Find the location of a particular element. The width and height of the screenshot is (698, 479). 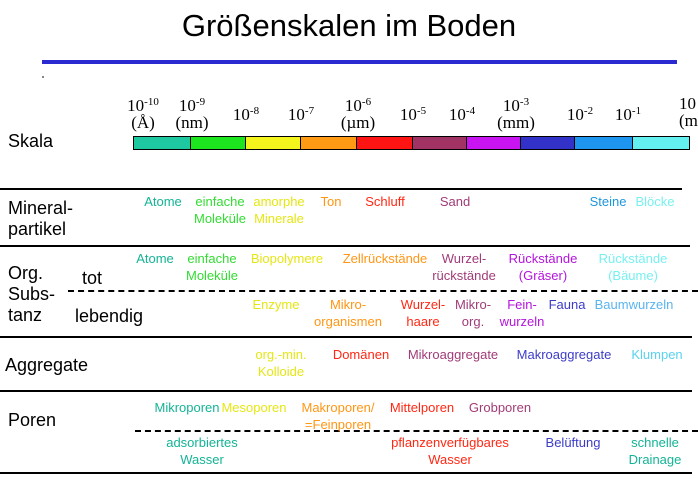

mineral-item: Blöcke is located at coordinates (641, 201).